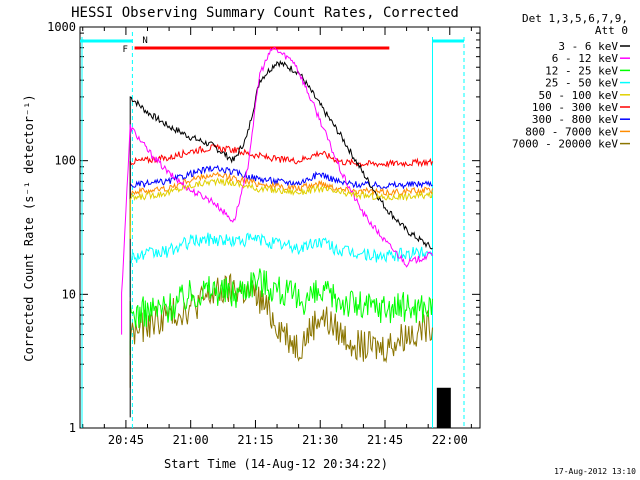 Image resolution: width=640 pixels, height=480 pixels. What do you see at coordinates (61, 27) in the screenshot?
I see `y-tick-label: 1000` at bounding box center [61, 27].